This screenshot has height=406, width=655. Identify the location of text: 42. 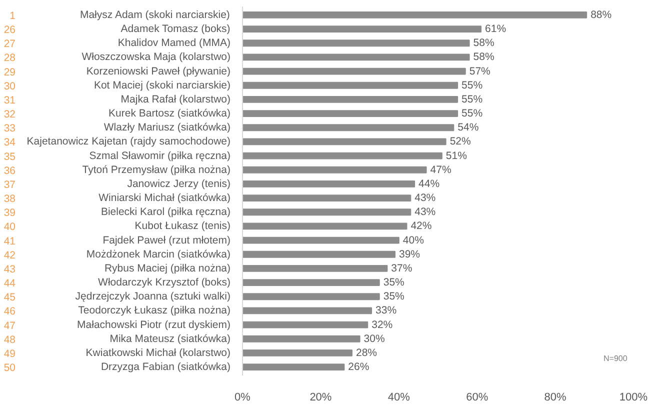
(10, 255).